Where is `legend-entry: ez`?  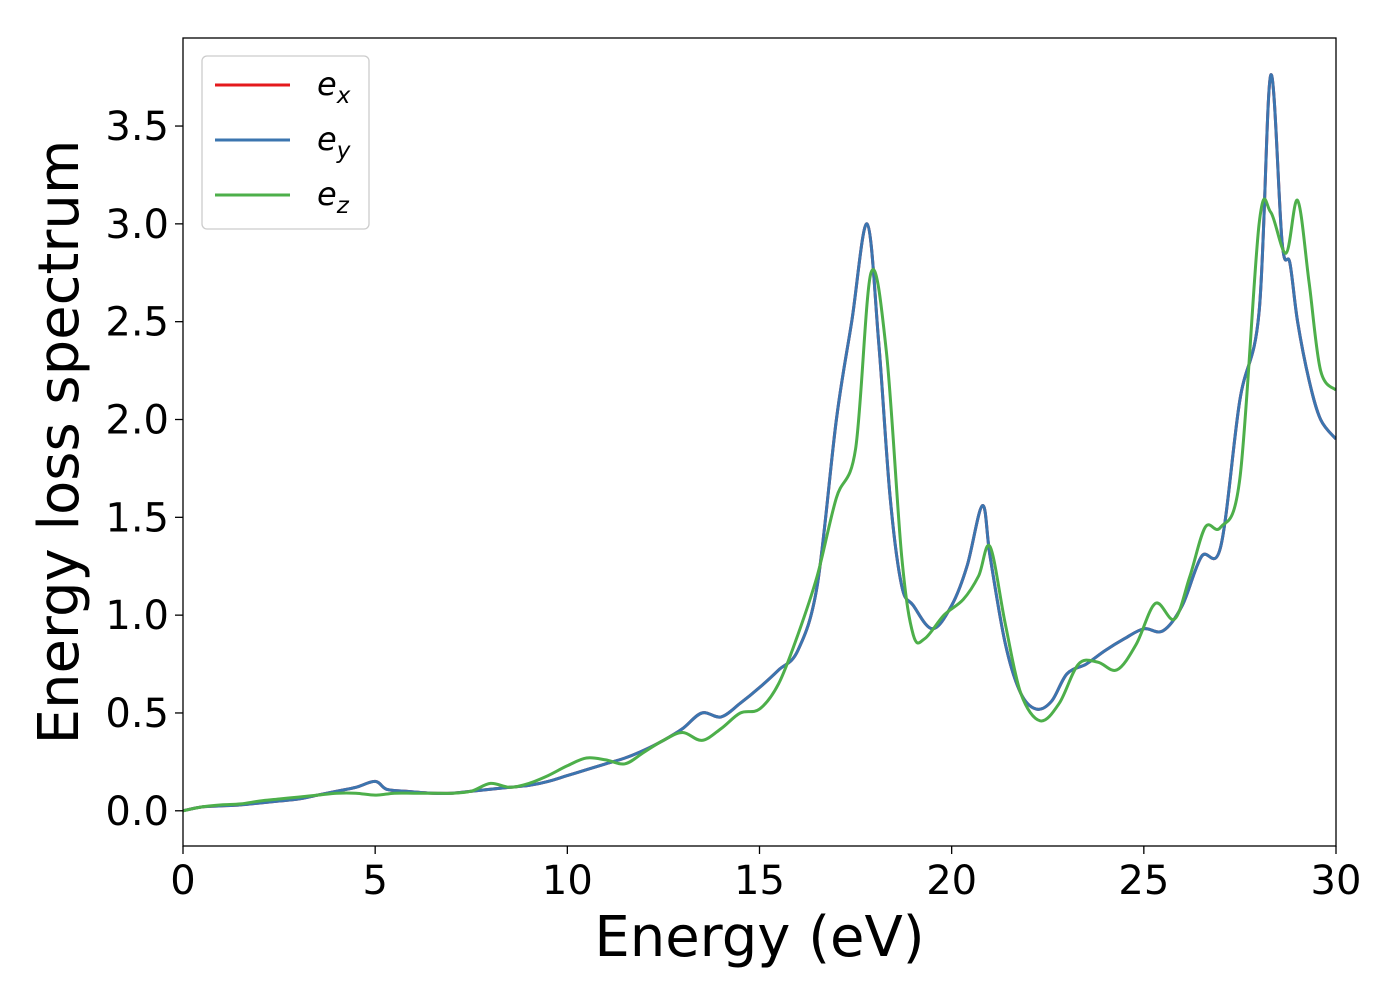
legend-entry: ez is located at coordinates (333, 197).